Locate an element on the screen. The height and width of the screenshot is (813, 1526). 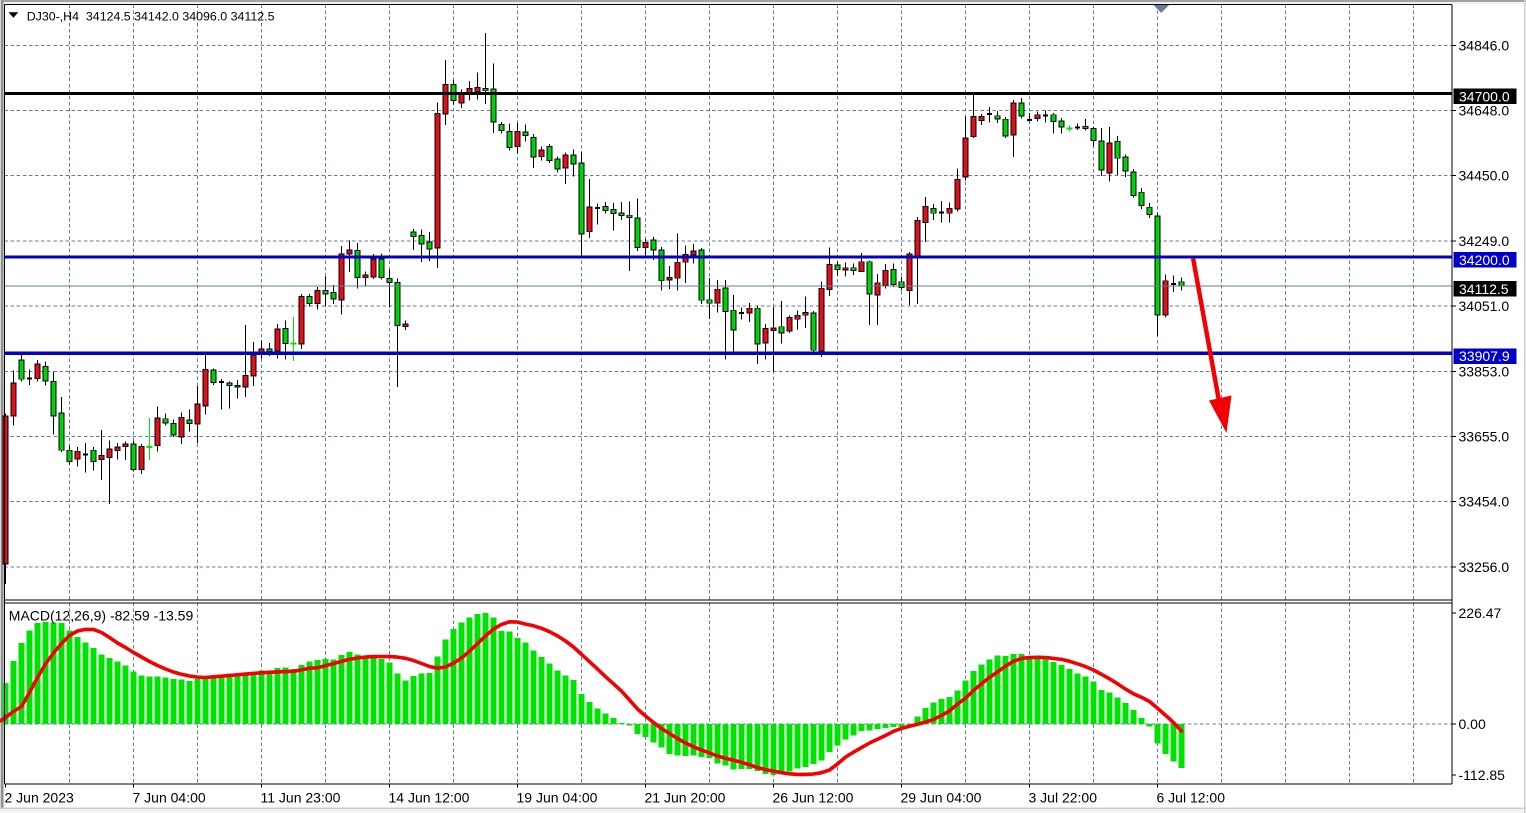
svg-text: 34200.0 is located at coordinates (1484, 260).